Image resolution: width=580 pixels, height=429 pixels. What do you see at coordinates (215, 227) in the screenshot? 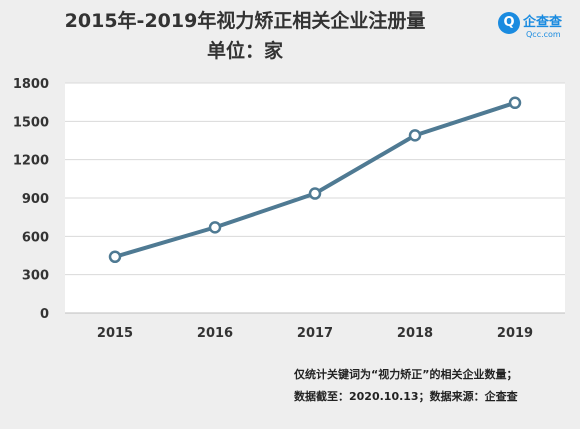
I see `data-point-2016` at bounding box center [215, 227].